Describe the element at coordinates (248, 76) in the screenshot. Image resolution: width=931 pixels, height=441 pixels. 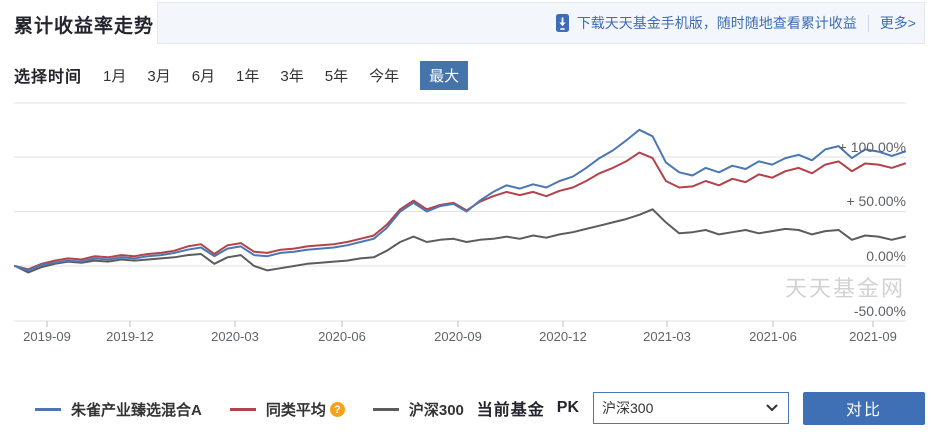
I see `time-option-1年: 1年` at that location.